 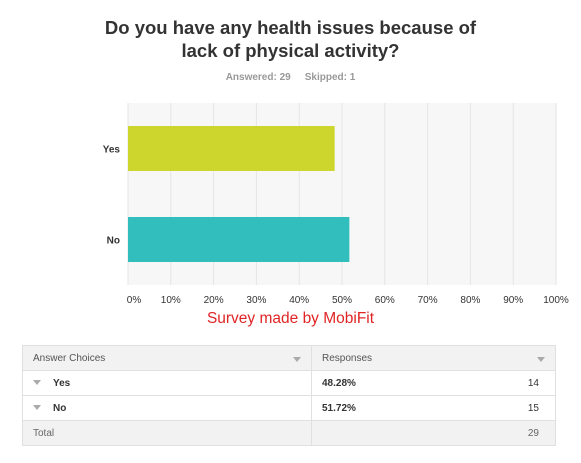 I want to click on header-responses: Responses, so click(x=433, y=358).